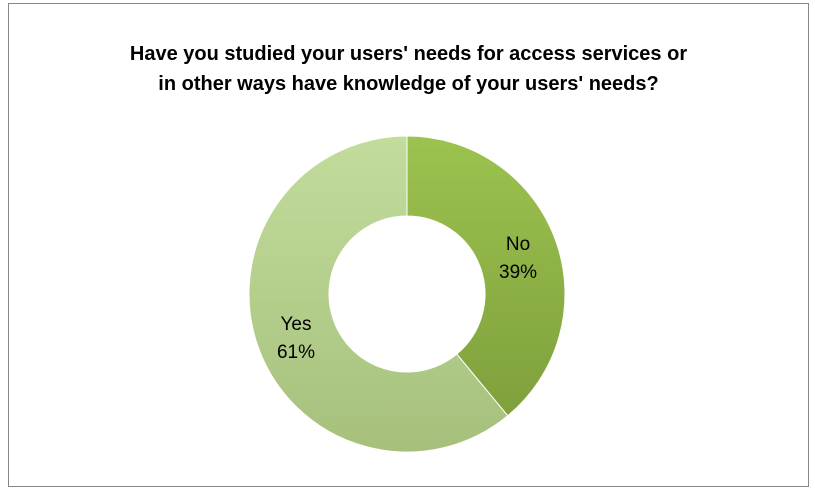 This screenshot has width=815, height=490. What do you see at coordinates (518, 244) in the screenshot?
I see `slice-category-label: No` at bounding box center [518, 244].